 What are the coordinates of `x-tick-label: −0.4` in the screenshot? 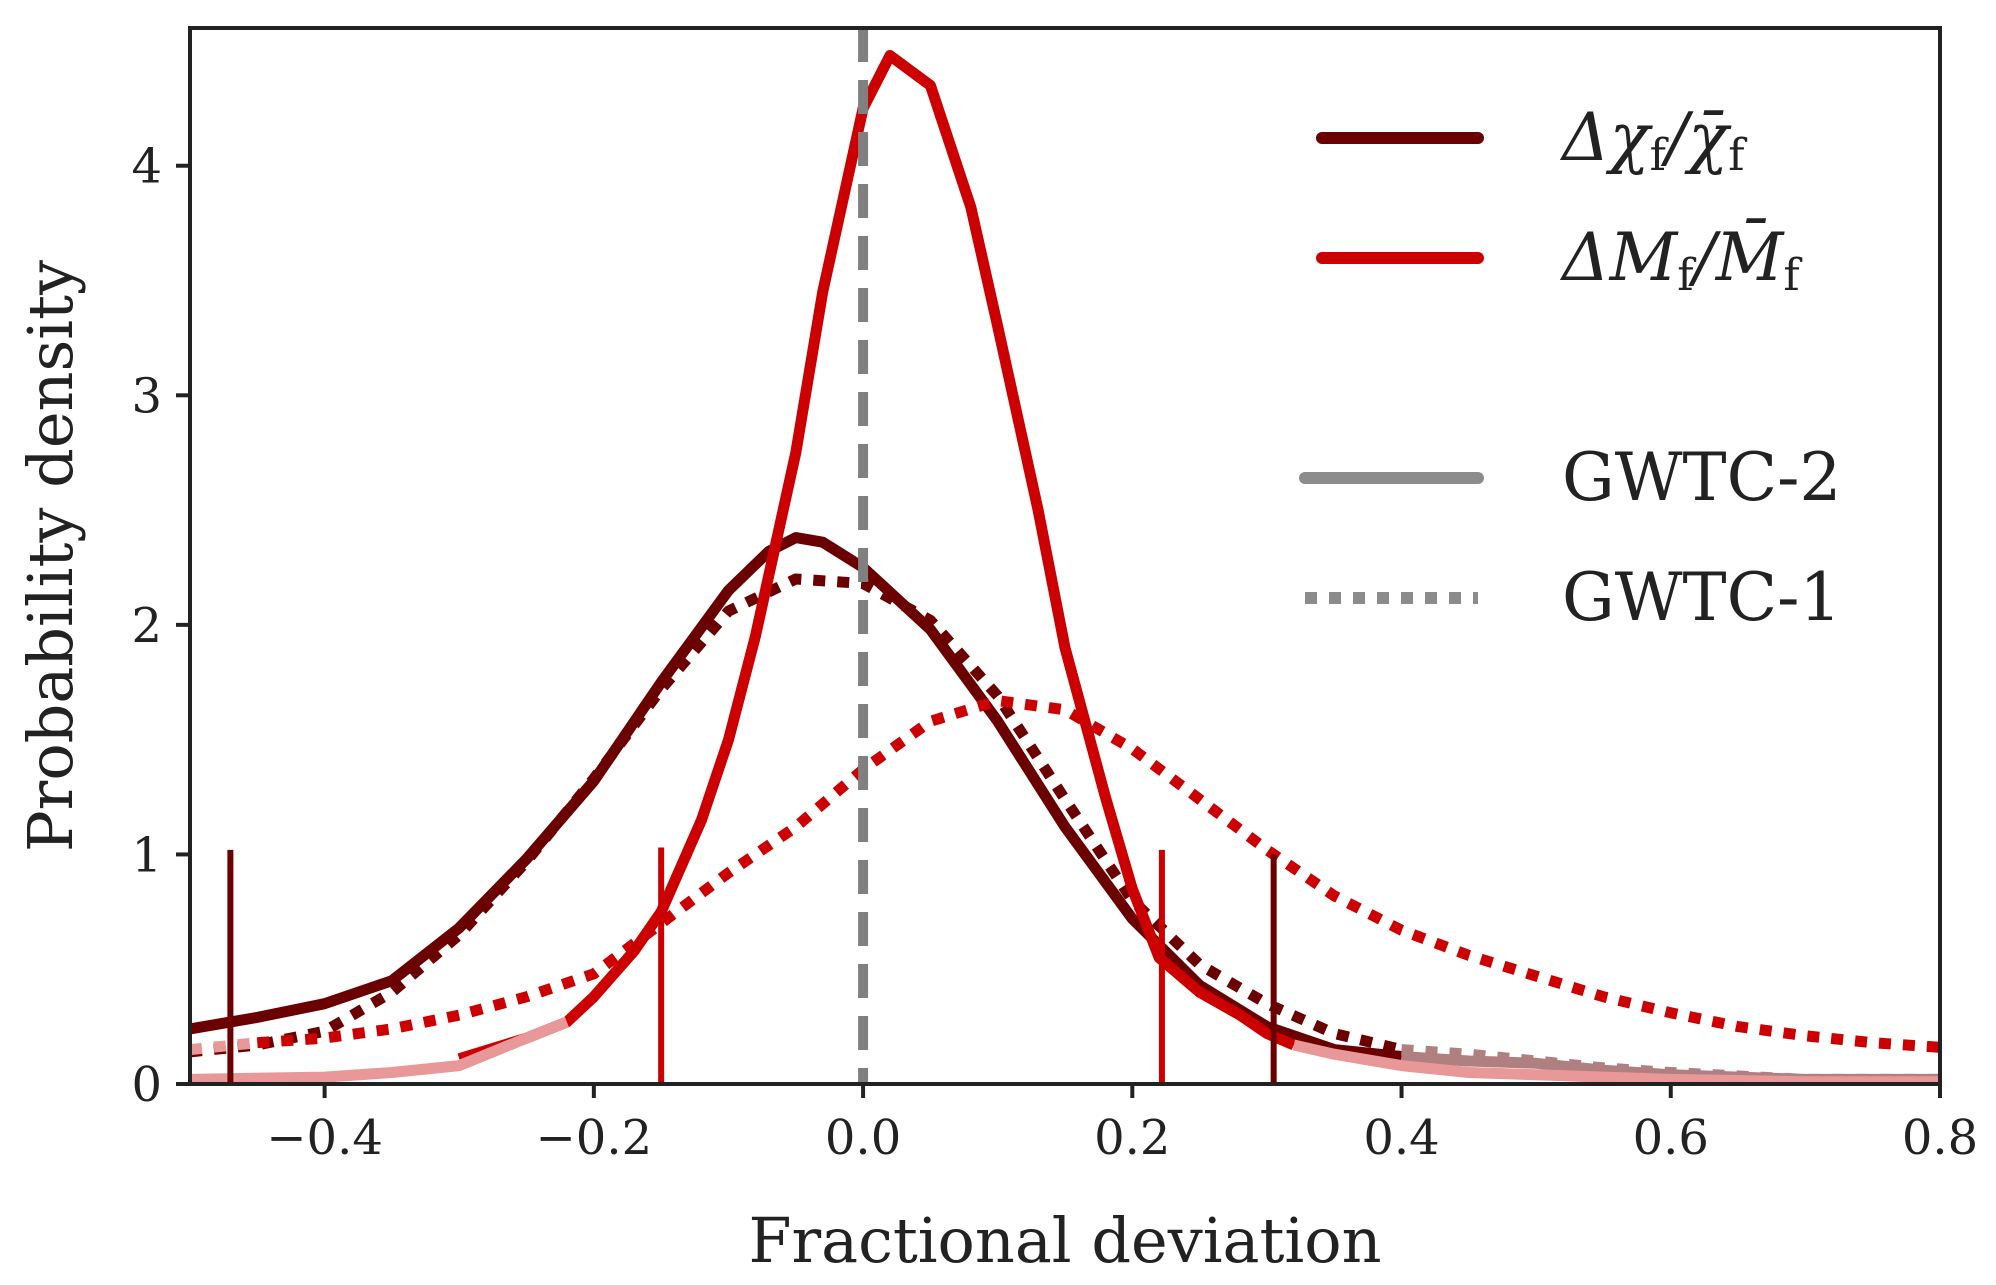 It's located at (324, 1138).